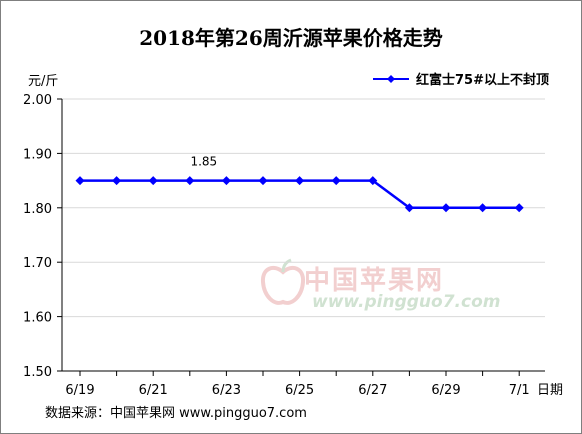 The image size is (582, 434). Describe the element at coordinates (37, 154) in the screenshot. I see `y-tick-label: 1.90` at that location.